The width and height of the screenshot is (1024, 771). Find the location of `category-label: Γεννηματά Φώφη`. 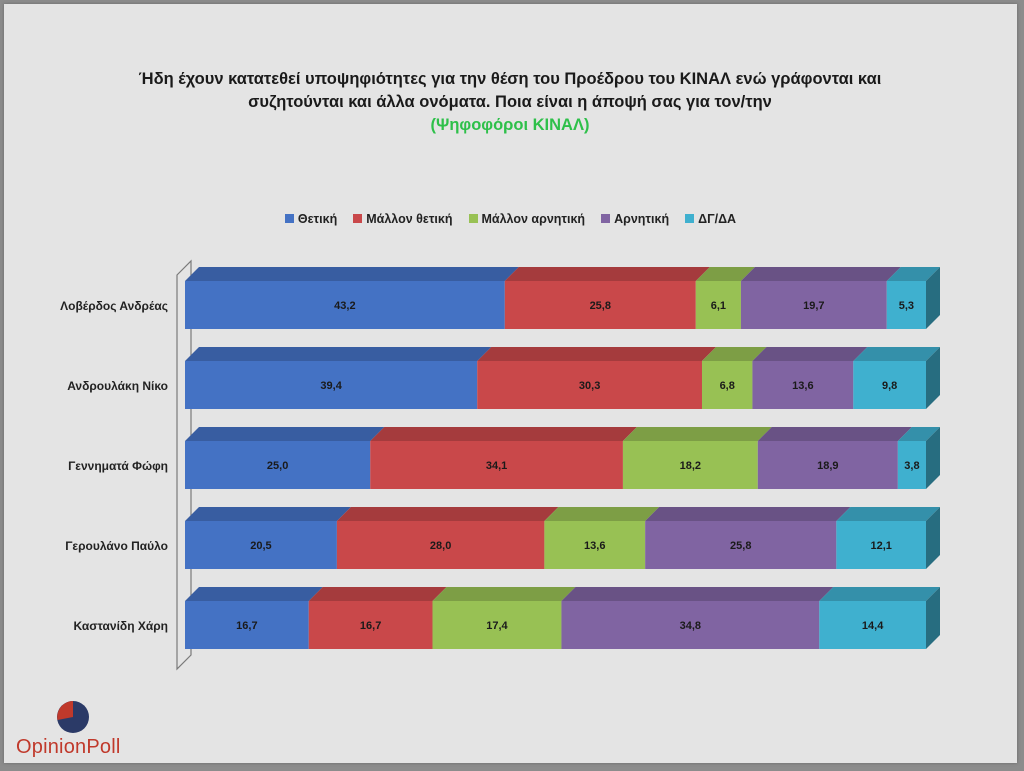

category-label: Γεννηματά Φώφη is located at coordinates (118, 466).